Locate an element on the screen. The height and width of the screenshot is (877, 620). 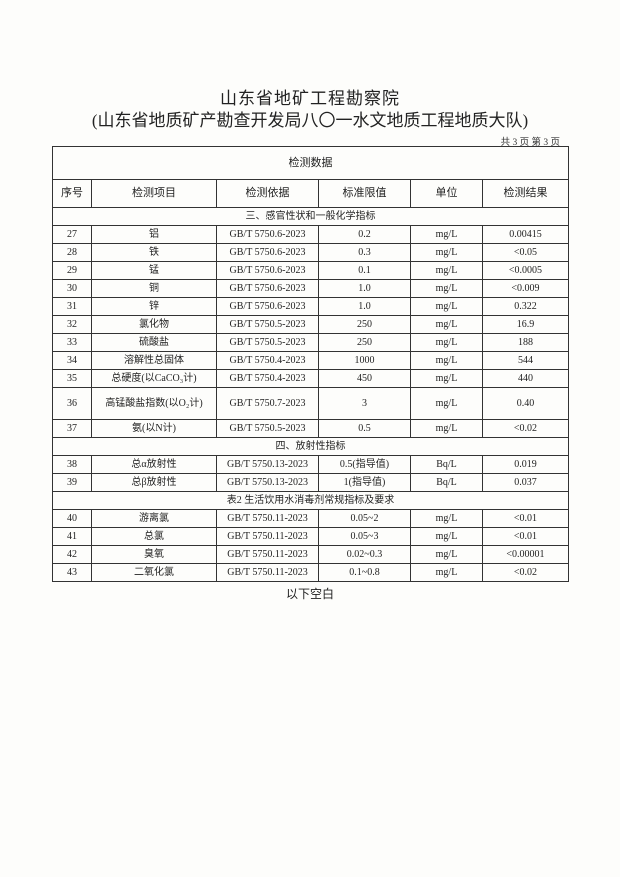
cell-limit: 450 is located at coordinates (364, 378).